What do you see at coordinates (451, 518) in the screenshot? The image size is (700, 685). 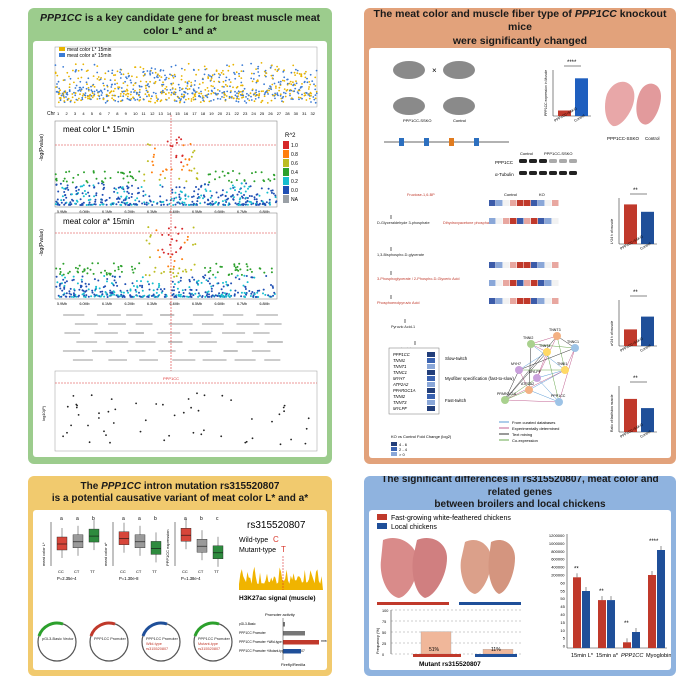 I see `legend-broiler: Fast-growing white-feathered chickens` at bounding box center [451, 518].